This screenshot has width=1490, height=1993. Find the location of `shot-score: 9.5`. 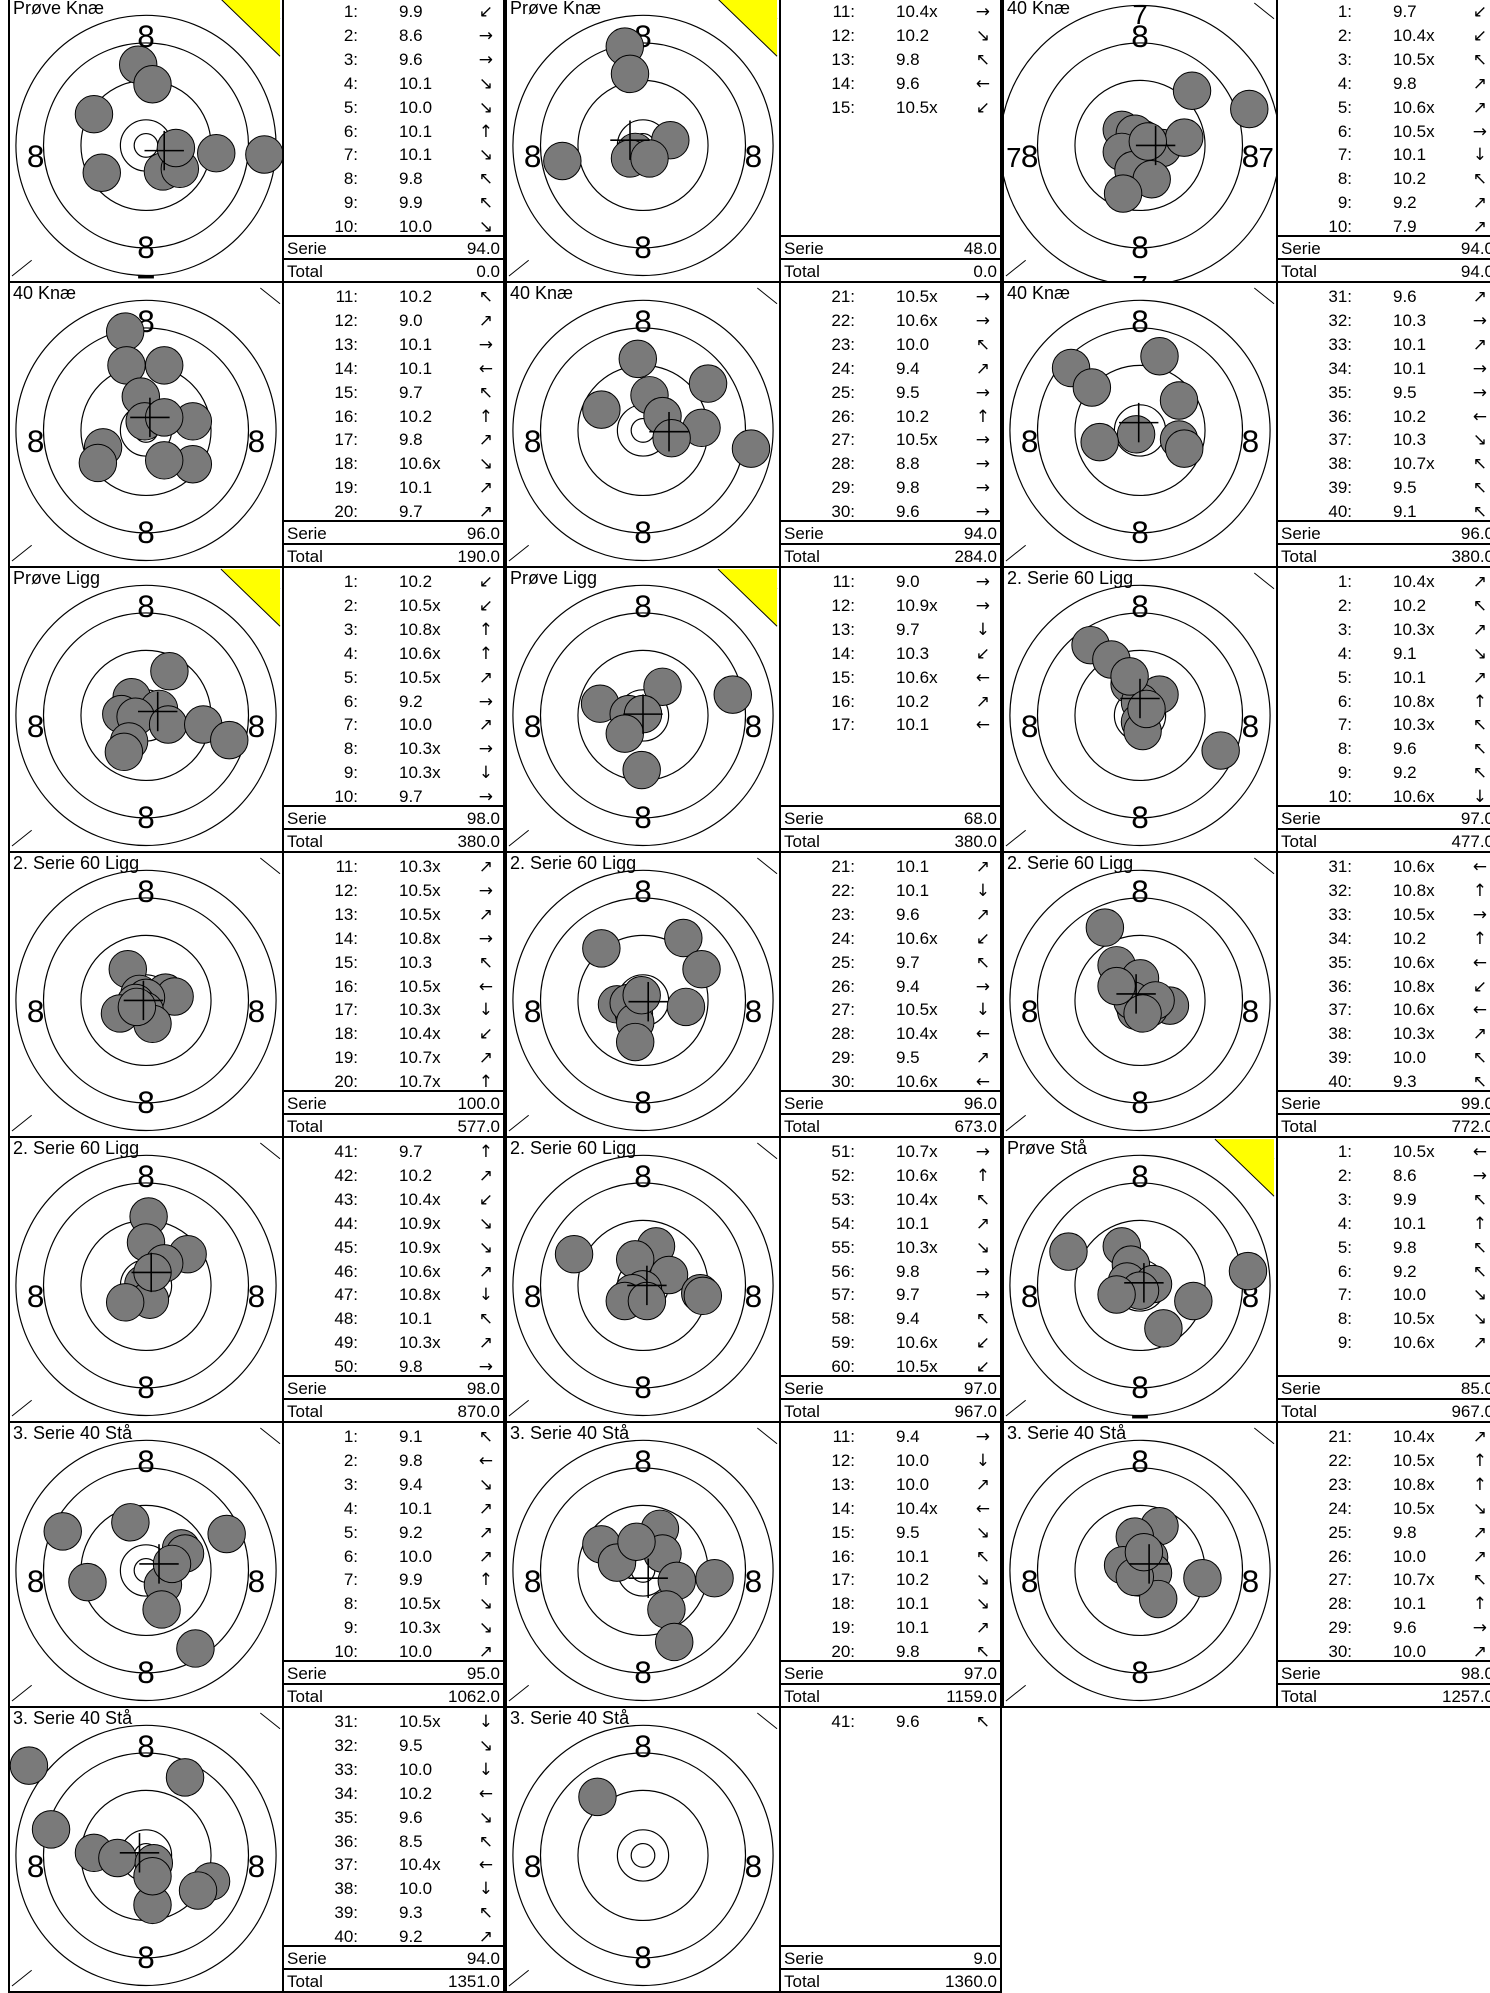

shot-score: 9.5 is located at coordinates (1405, 488).